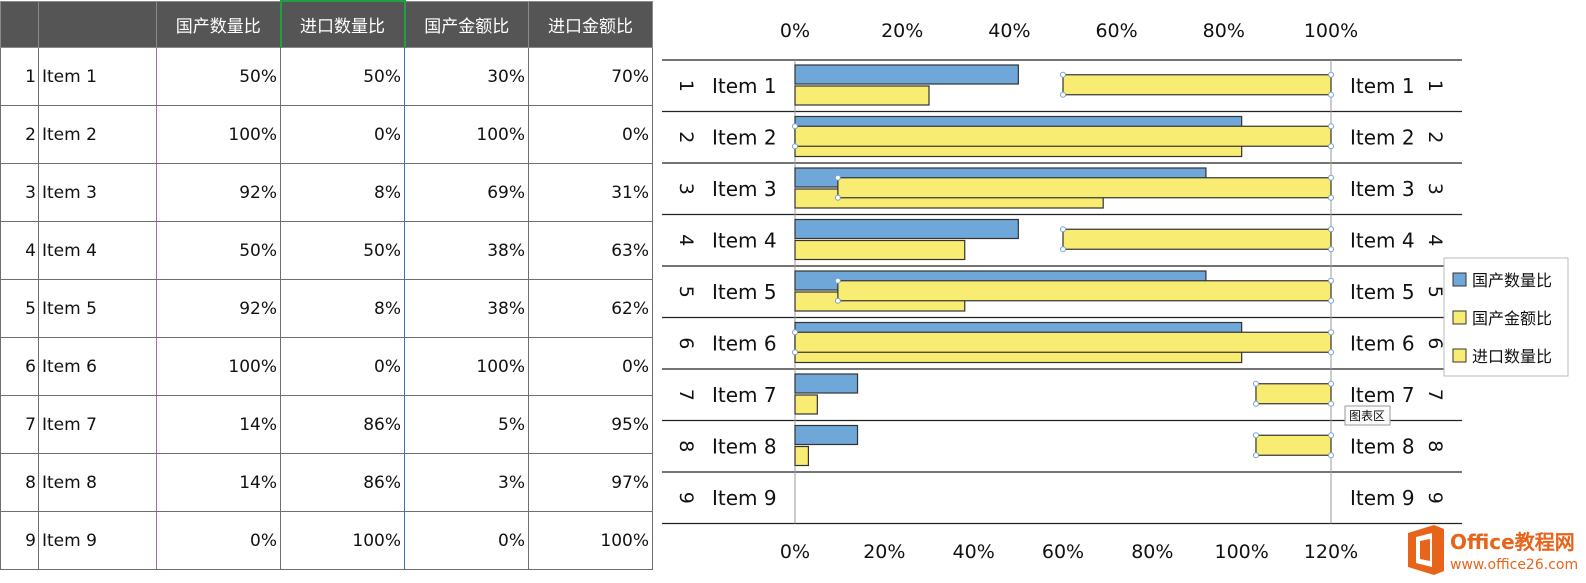 This screenshot has width=1586, height=583. What do you see at coordinates (19, 76) in the screenshot?
I see `row-number-cell: 1` at bounding box center [19, 76].